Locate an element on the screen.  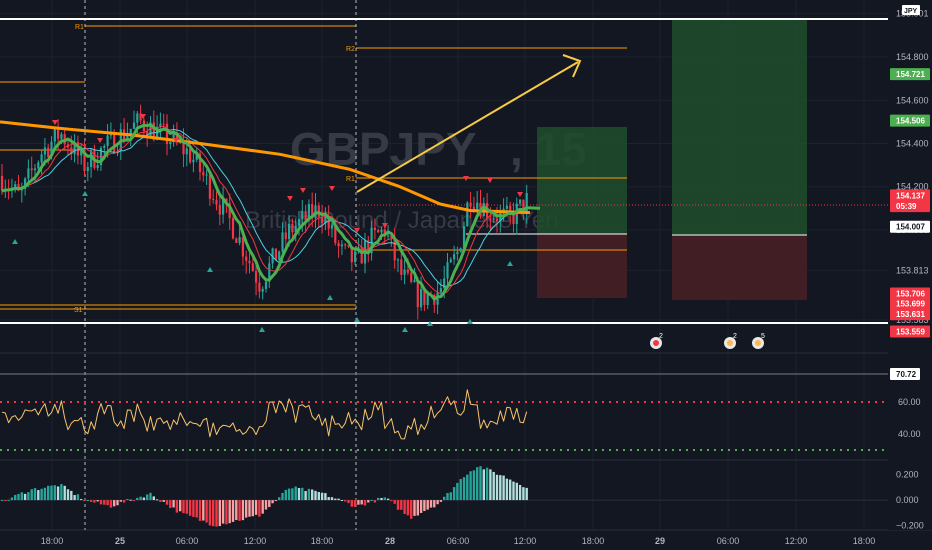
price-tag-label: 154.007 is located at coordinates (910, 227).